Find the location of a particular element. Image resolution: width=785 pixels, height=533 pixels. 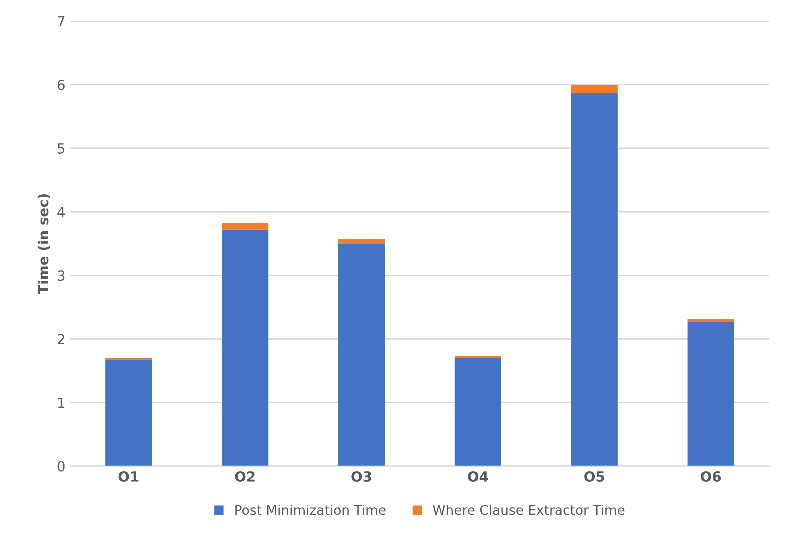

x-tick-label: O5 is located at coordinates (594, 476).